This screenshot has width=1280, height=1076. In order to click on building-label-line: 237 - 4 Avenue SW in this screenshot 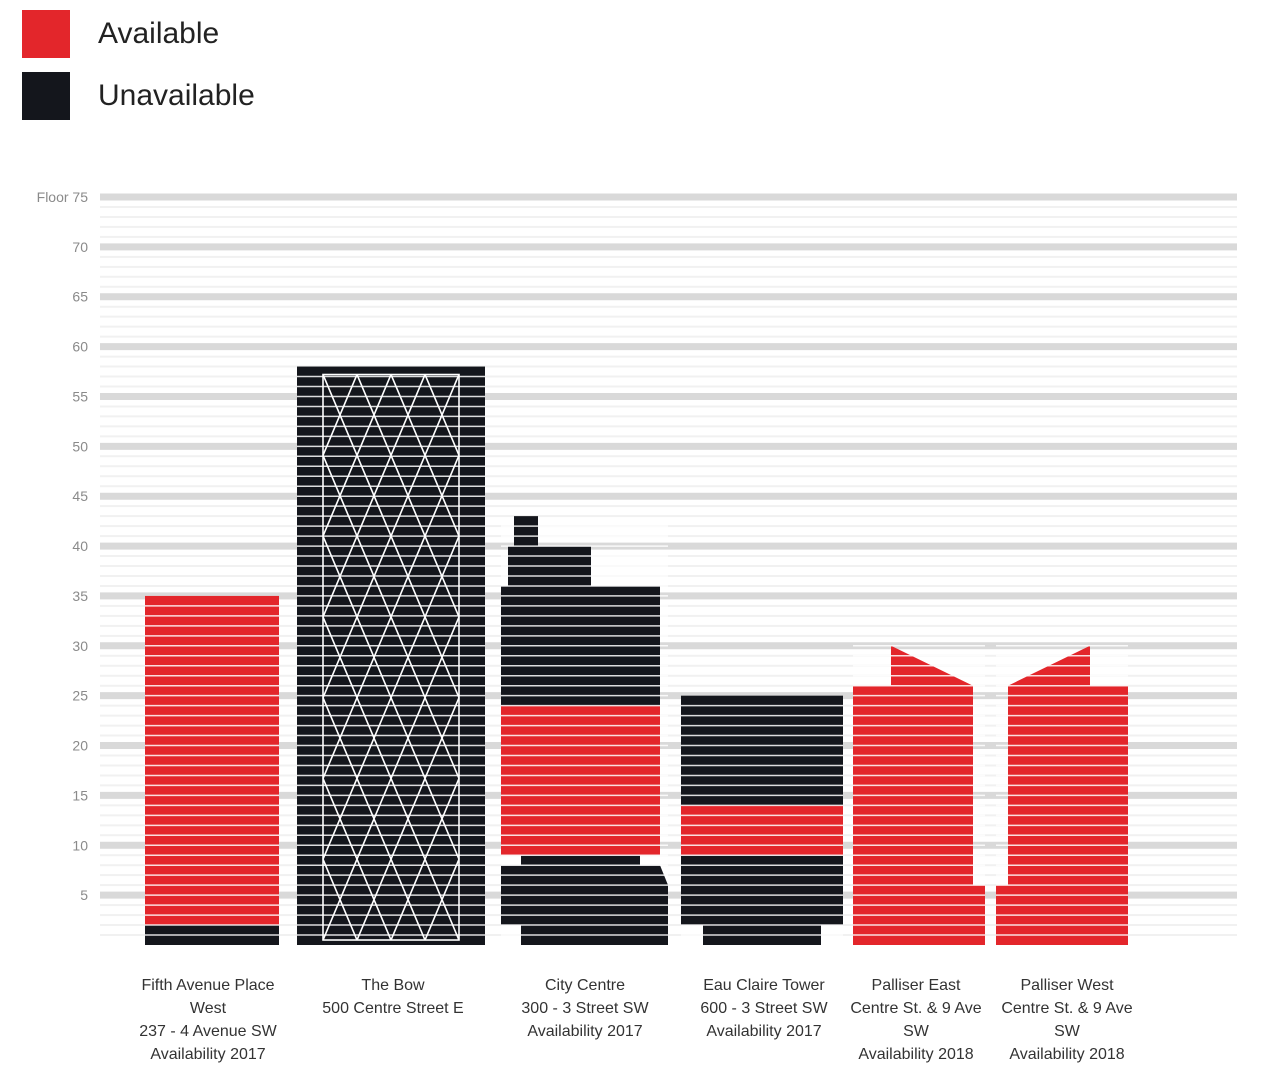, I will do `click(208, 1031)`.